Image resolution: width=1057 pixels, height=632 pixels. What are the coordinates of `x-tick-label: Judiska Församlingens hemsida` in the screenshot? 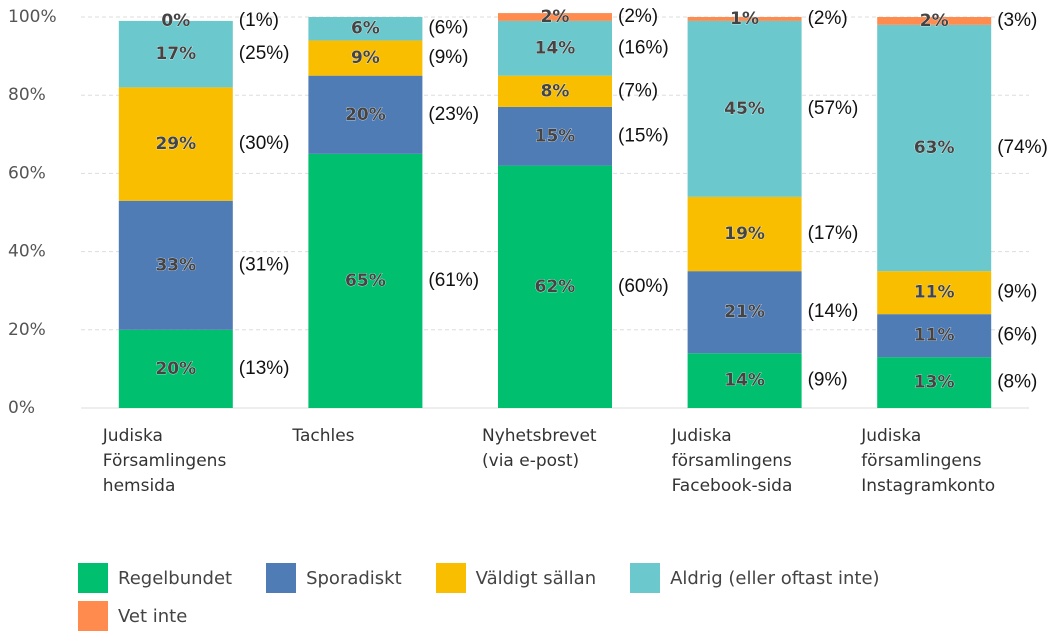 It's located at (164, 461).